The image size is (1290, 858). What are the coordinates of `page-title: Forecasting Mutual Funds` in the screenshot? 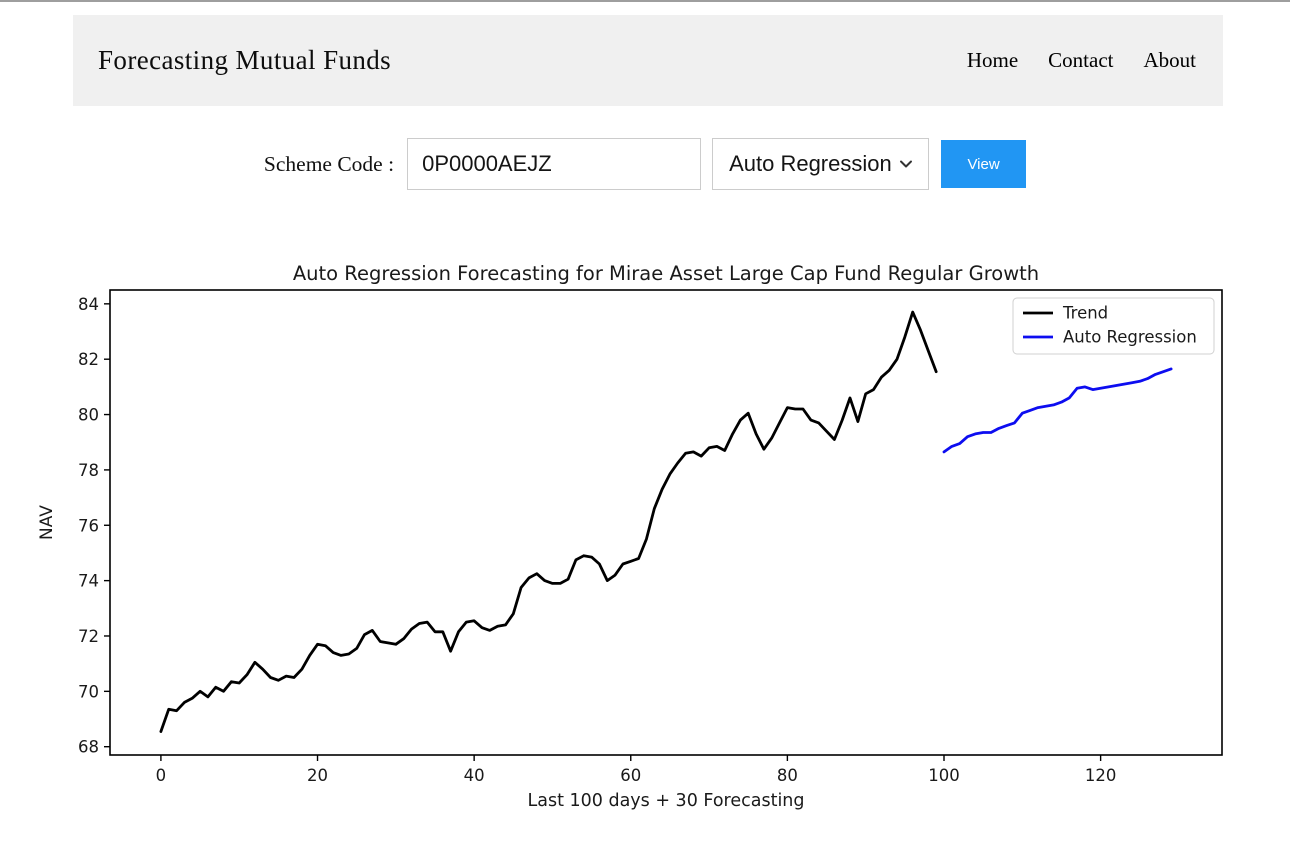 It's located at (245, 60).